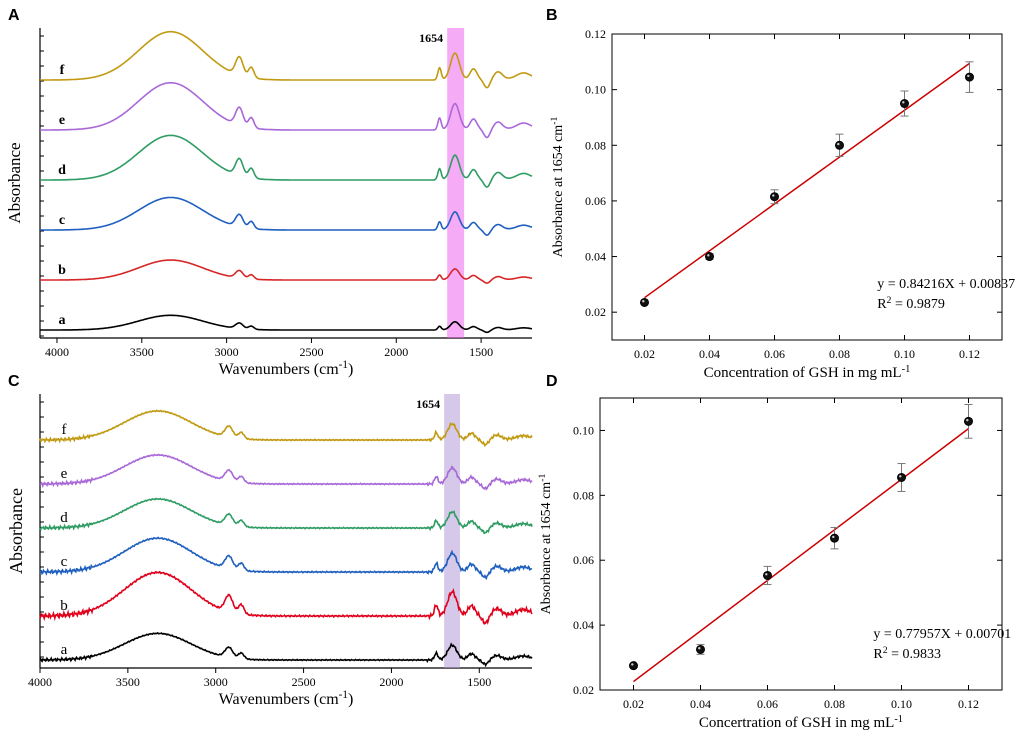 The image size is (1021, 743). Describe the element at coordinates (552, 15) in the screenshot. I see `panel-label-B: B` at that location.